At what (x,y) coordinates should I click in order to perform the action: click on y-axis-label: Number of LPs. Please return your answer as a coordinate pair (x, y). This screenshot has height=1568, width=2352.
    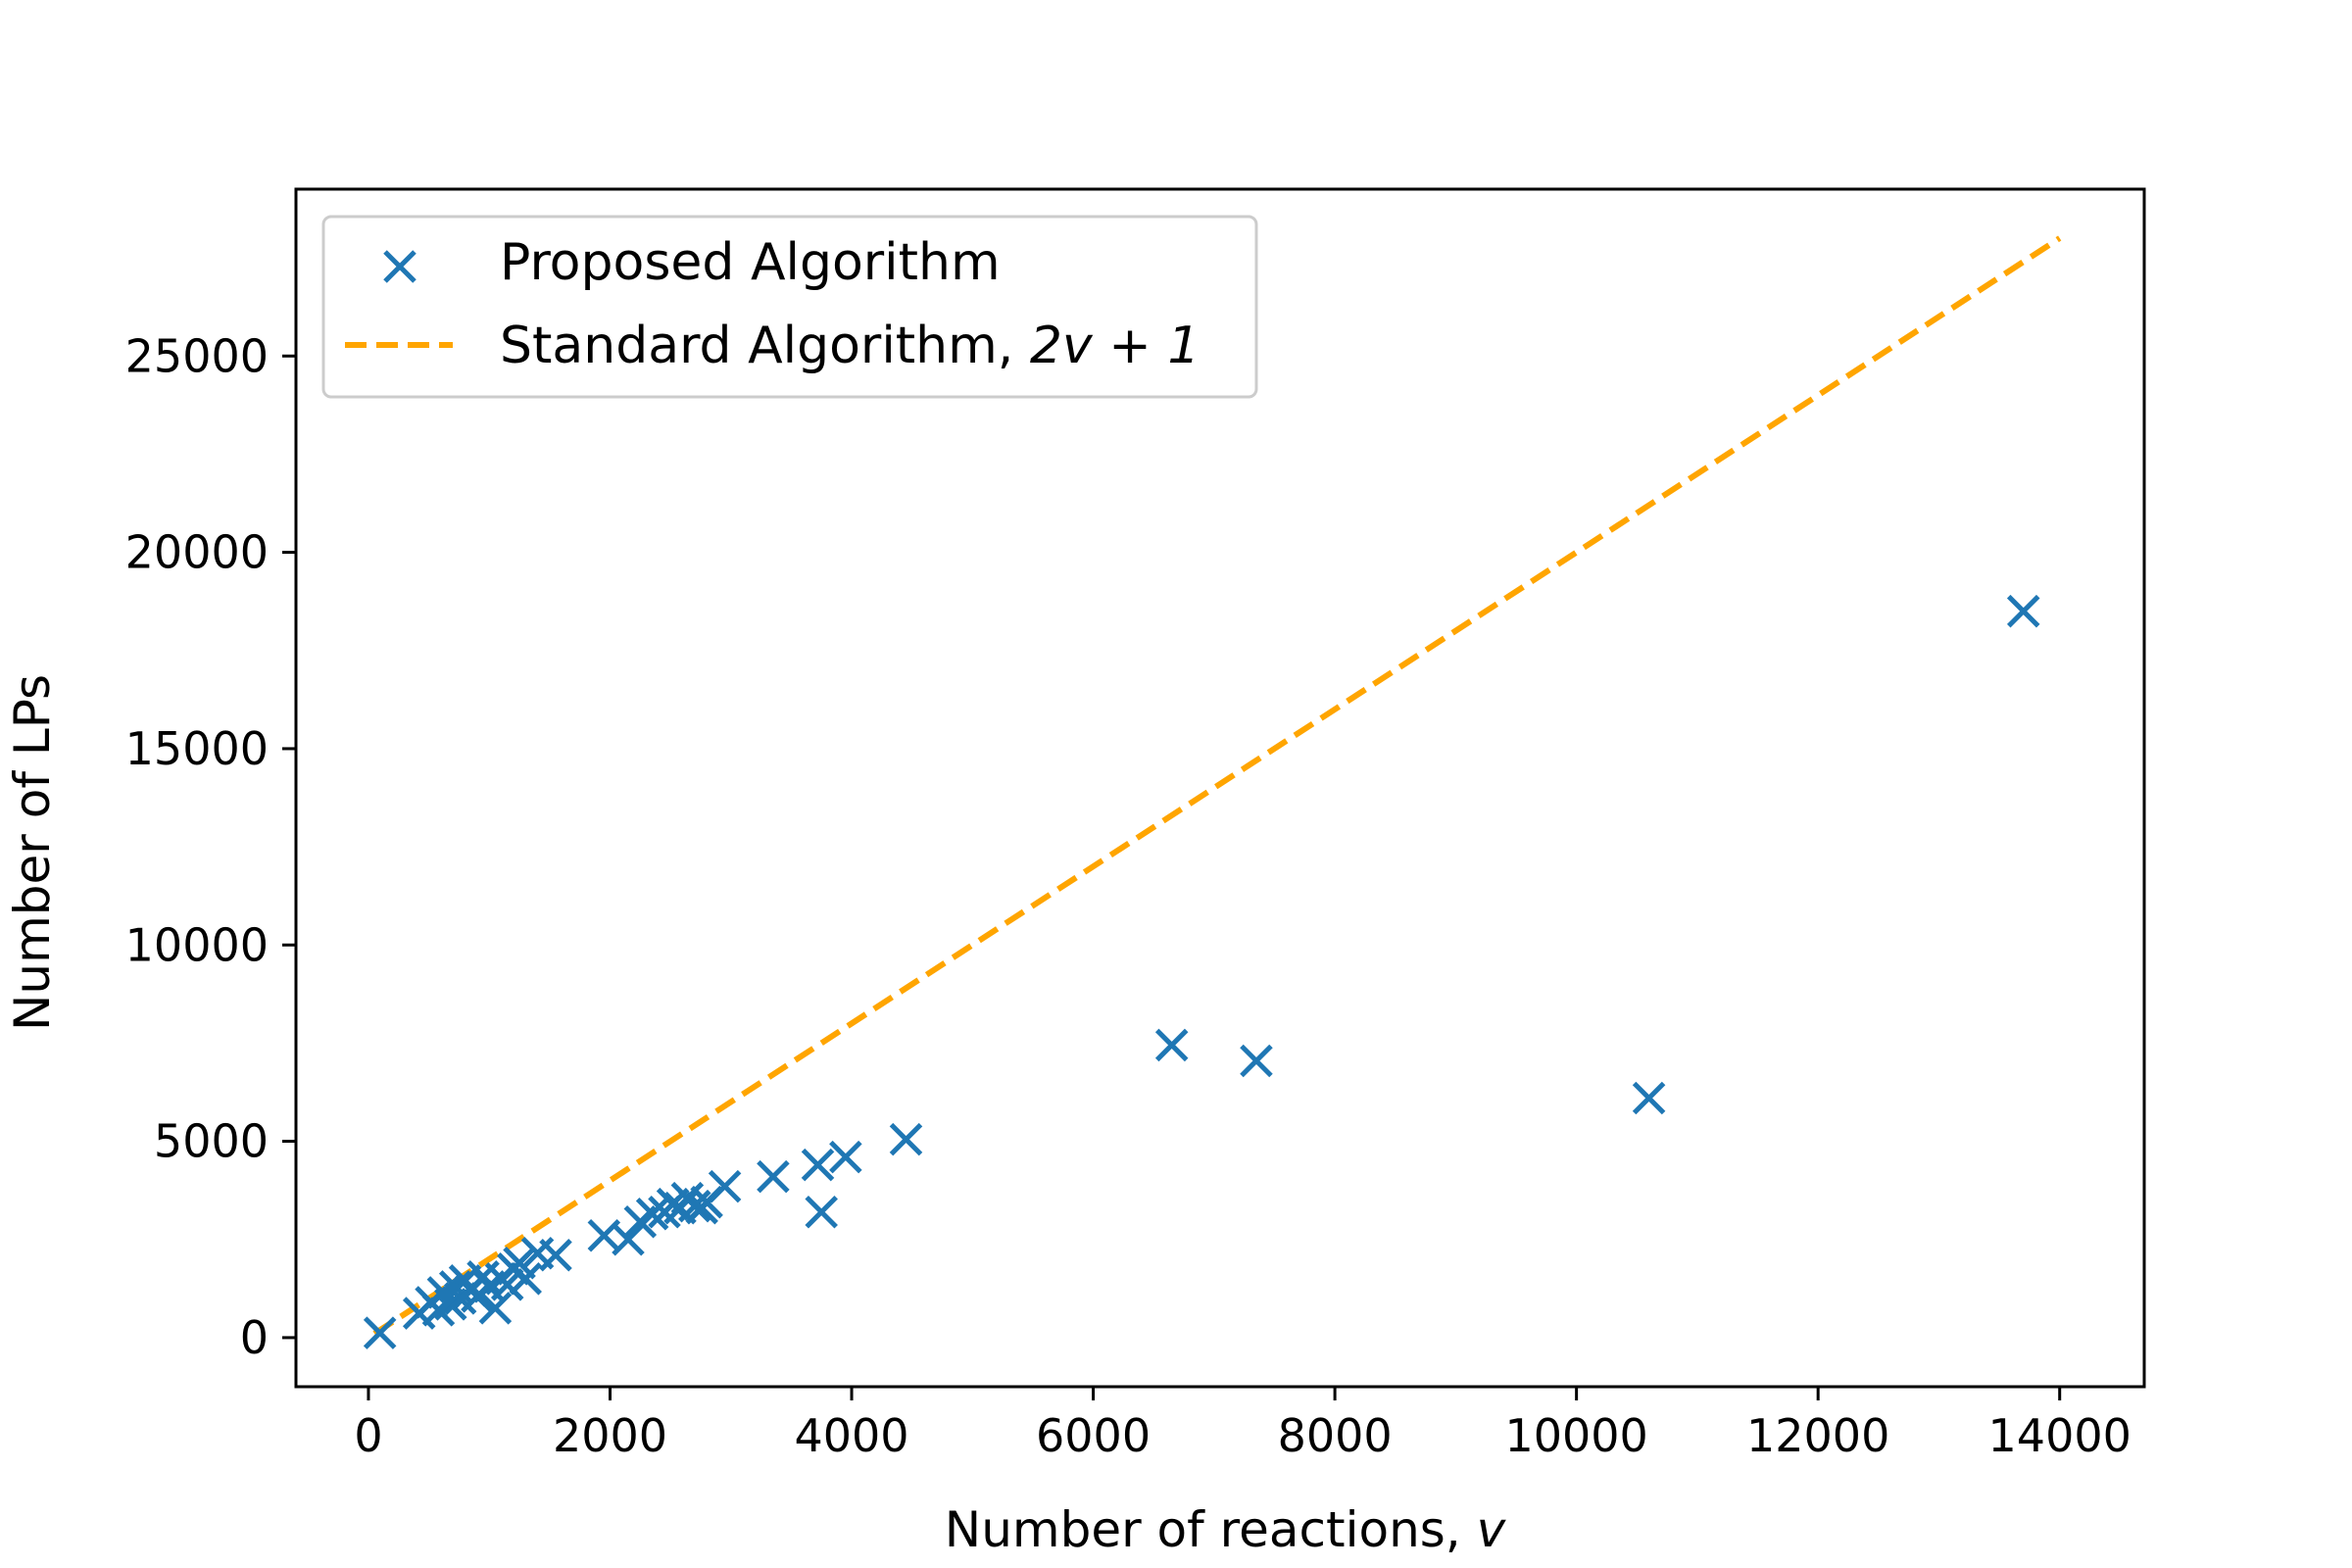
    Looking at the image, I should click on (32, 852).